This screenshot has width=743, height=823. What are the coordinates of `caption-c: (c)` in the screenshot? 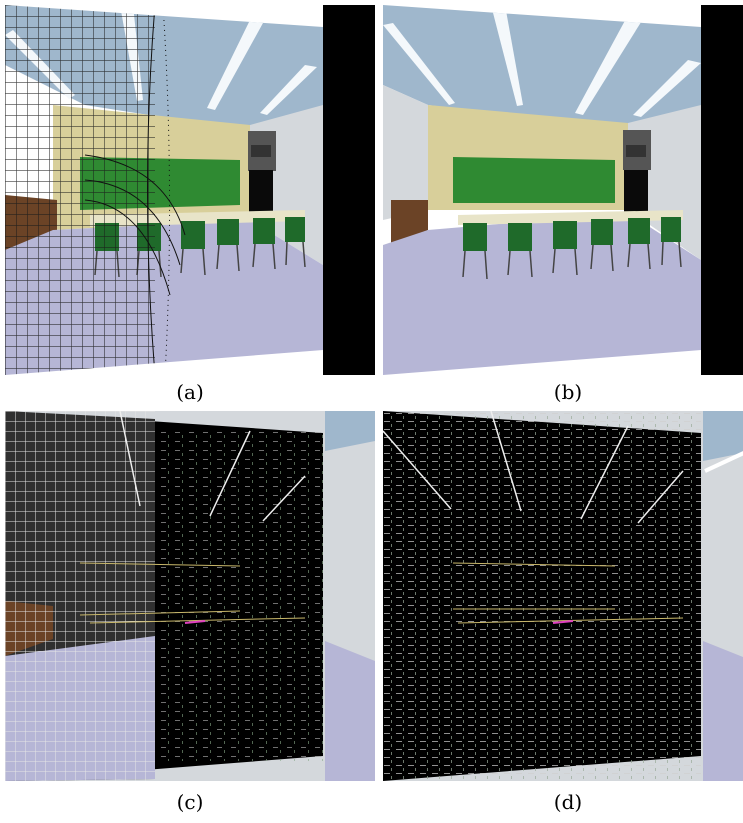 It's located at (190, 802).